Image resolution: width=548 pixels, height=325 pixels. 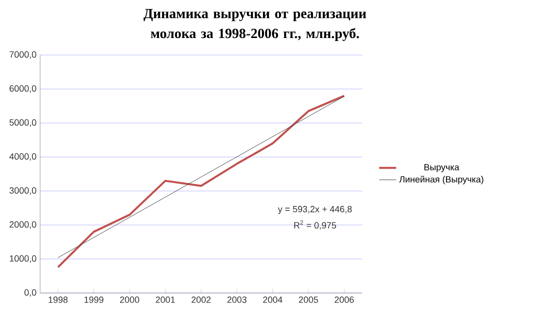 I want to click on annotation: y = 593,2x + 446,8, so click(x=315, y=210).